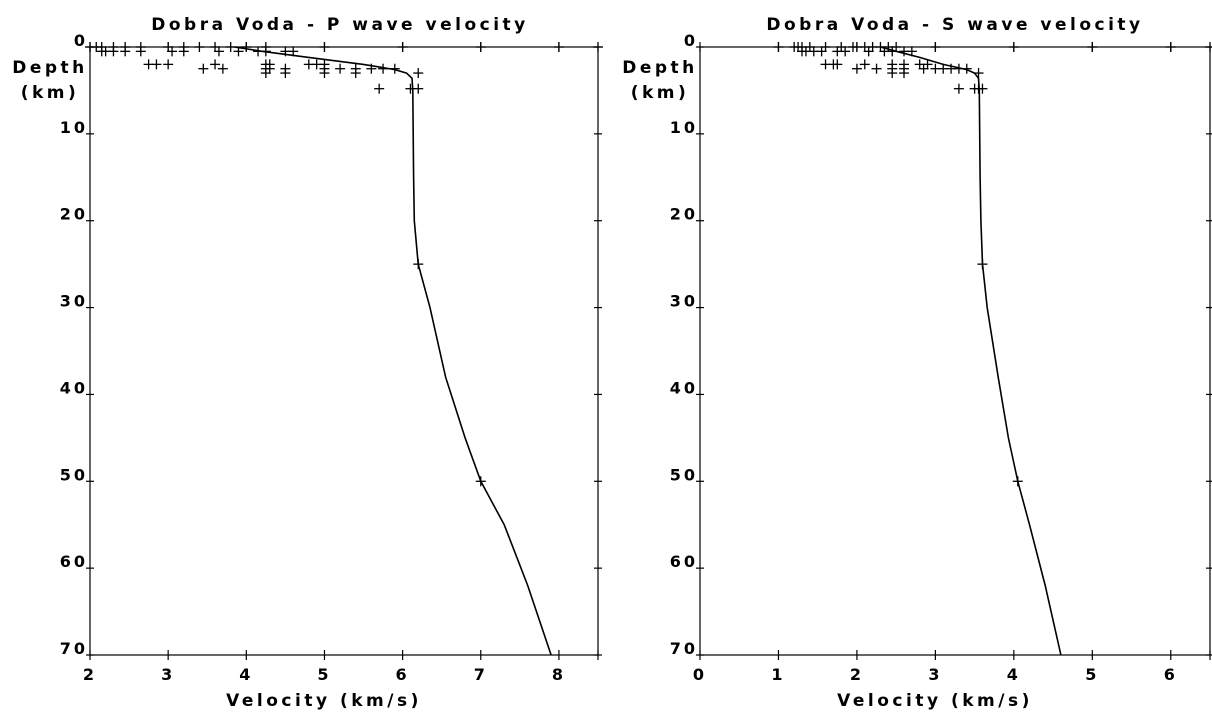  Describe the element at coordinates (954, 25) in the screenshot. I see `chart-title: Dobra Voda - S wave velocity` at that location.